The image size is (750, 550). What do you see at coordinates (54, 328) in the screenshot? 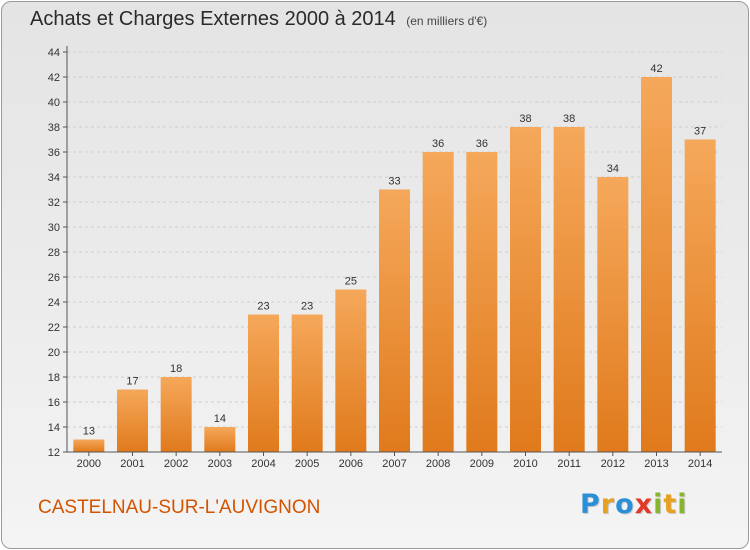
I see `y-tick-label: 22` at bounding box center [54, 328].